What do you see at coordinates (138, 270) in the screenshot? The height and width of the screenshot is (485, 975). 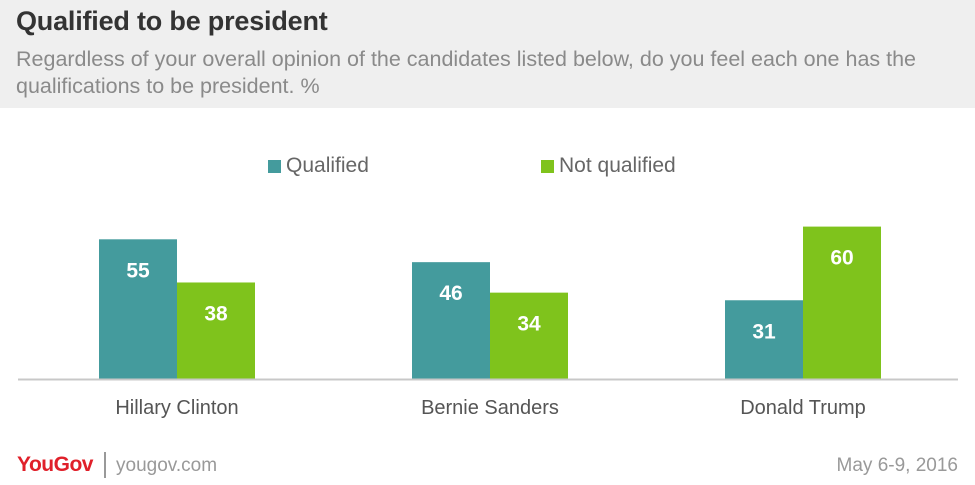 I see `data-label-qualified-hillary-clinton: 55` at bounding box center [138, 270].